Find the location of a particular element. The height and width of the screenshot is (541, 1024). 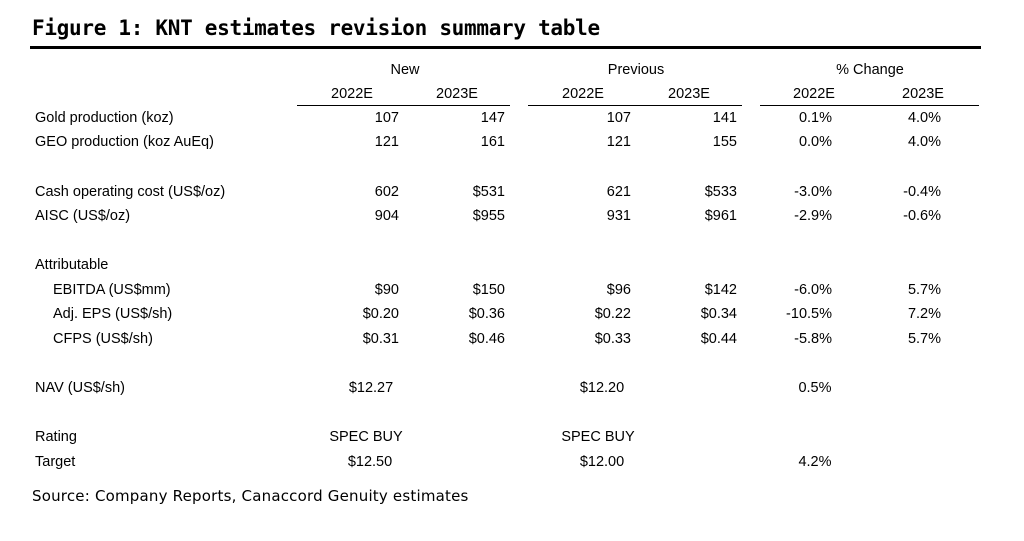

table-cell: -10.5% is located at coordinates (809, 314).